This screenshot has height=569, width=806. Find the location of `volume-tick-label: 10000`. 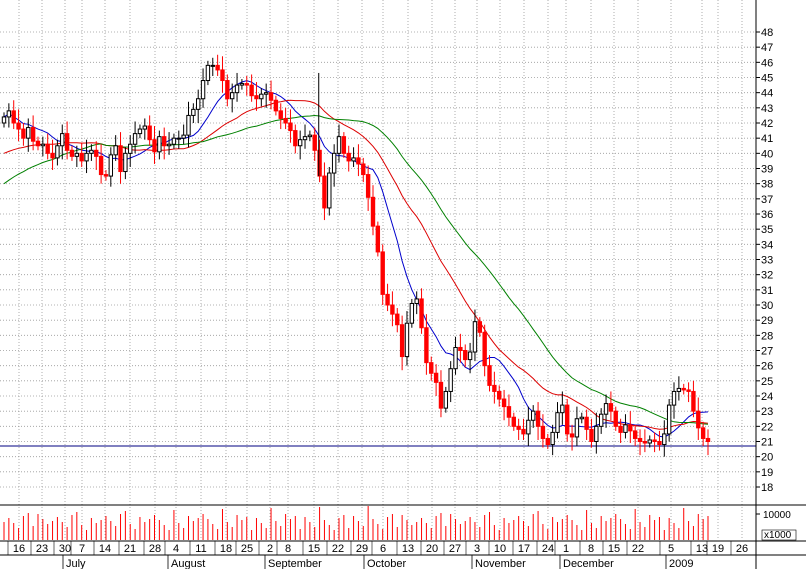

volume-tick-label: 10000 is located at coordinates (777, 515).